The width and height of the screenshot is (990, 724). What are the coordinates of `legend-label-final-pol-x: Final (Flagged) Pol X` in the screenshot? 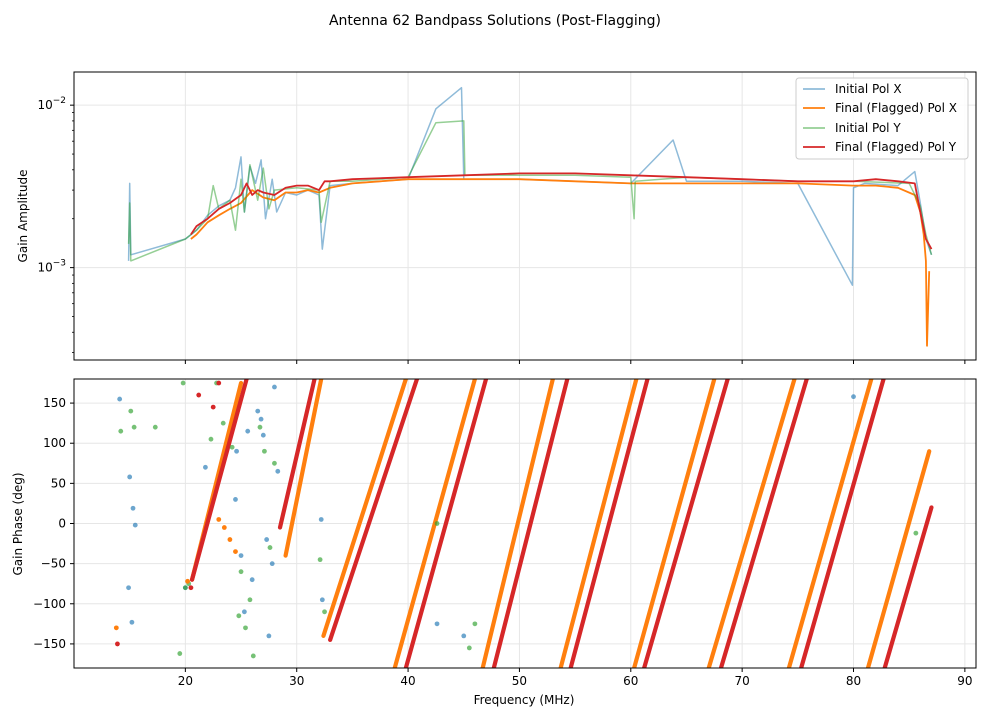 It's located at (896, 108).